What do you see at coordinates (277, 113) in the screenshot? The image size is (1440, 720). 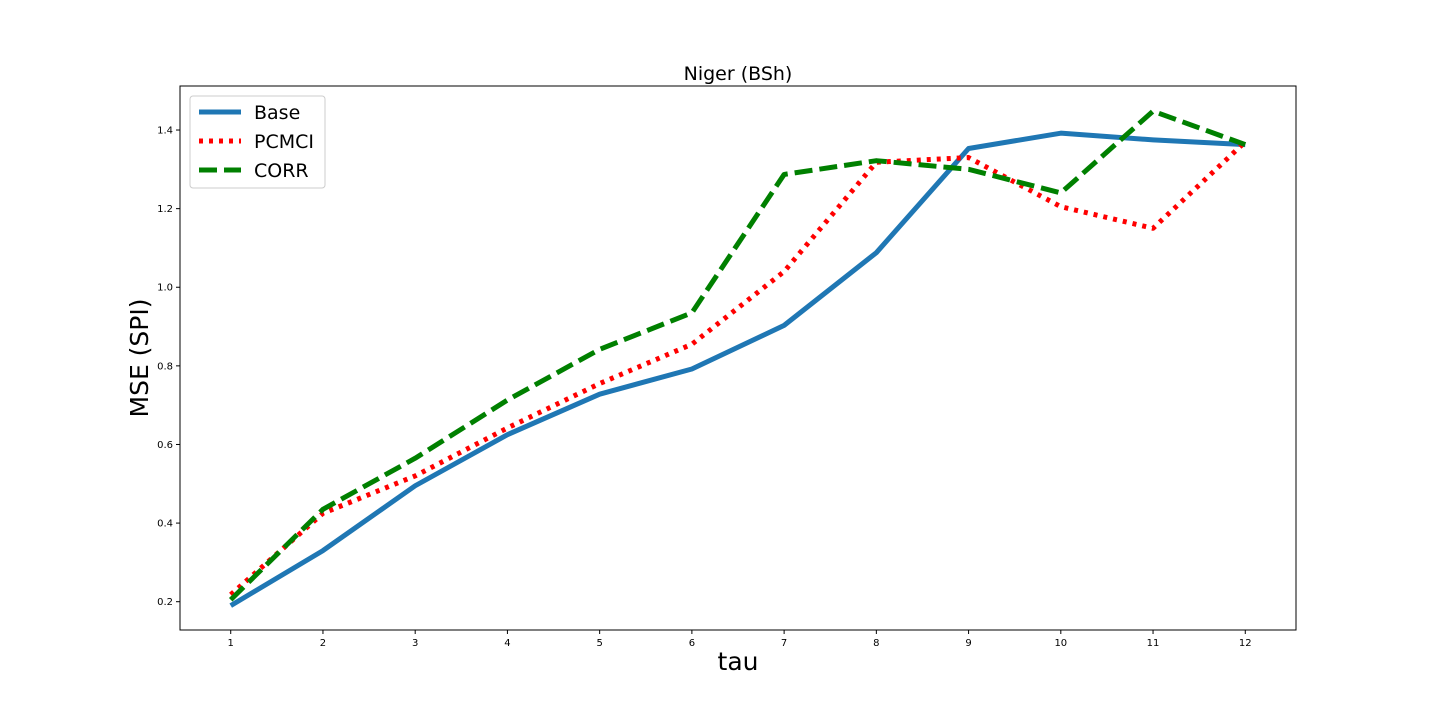 I see `legend-label-base: Base` at bounding box center [277, 113].